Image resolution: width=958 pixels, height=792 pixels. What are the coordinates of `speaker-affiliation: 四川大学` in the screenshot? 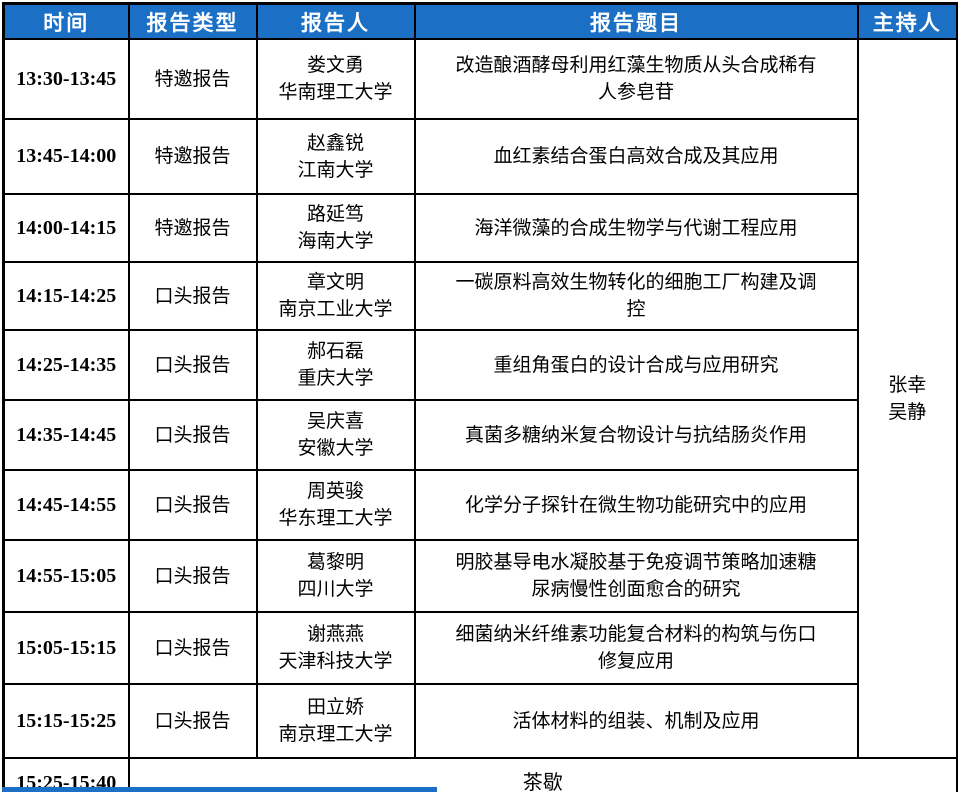 It's located at (335, 589).